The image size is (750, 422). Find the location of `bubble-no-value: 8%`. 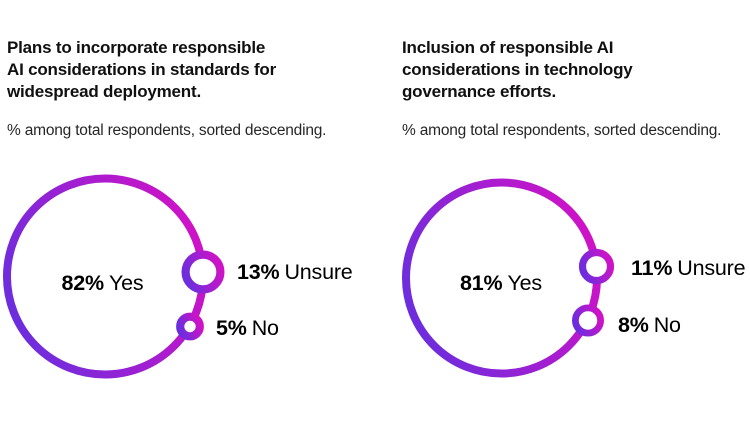

bubble-no-value: 8% is located at coordinates (633, 325).